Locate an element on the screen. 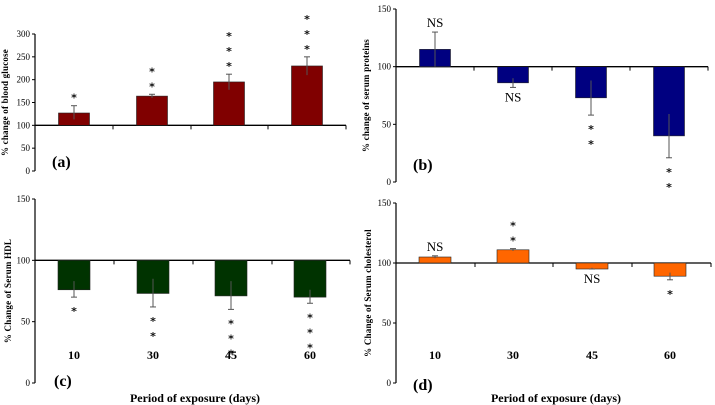 Image resolution: width=715 pixels, height=405 pixels. y-axis-label: % Change of Serum HDL is located at coordinates (8, 291).